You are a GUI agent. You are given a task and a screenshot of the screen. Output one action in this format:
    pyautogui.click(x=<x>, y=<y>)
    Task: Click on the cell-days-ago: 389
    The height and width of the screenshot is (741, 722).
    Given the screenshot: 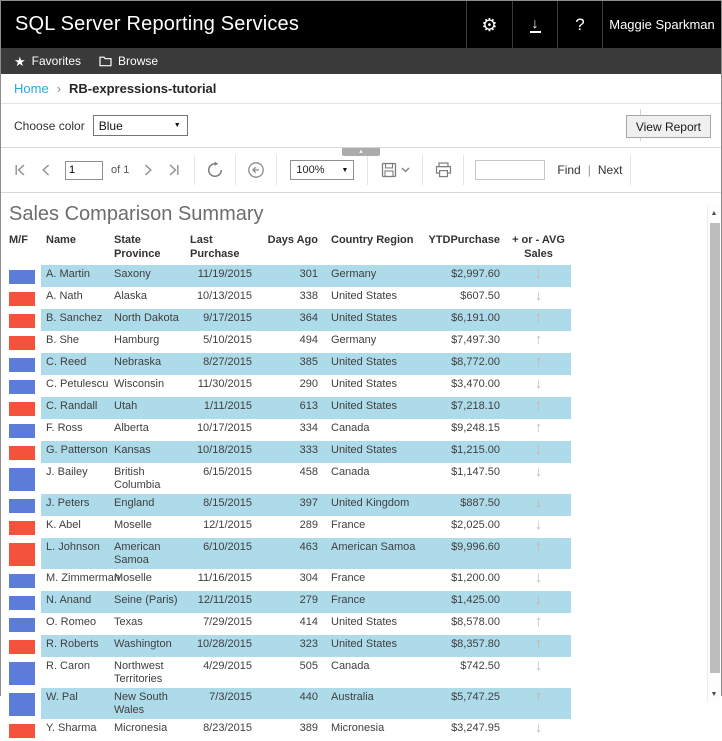 What is the action you would take?
    pyautogui.click(x=308, y=728)
    